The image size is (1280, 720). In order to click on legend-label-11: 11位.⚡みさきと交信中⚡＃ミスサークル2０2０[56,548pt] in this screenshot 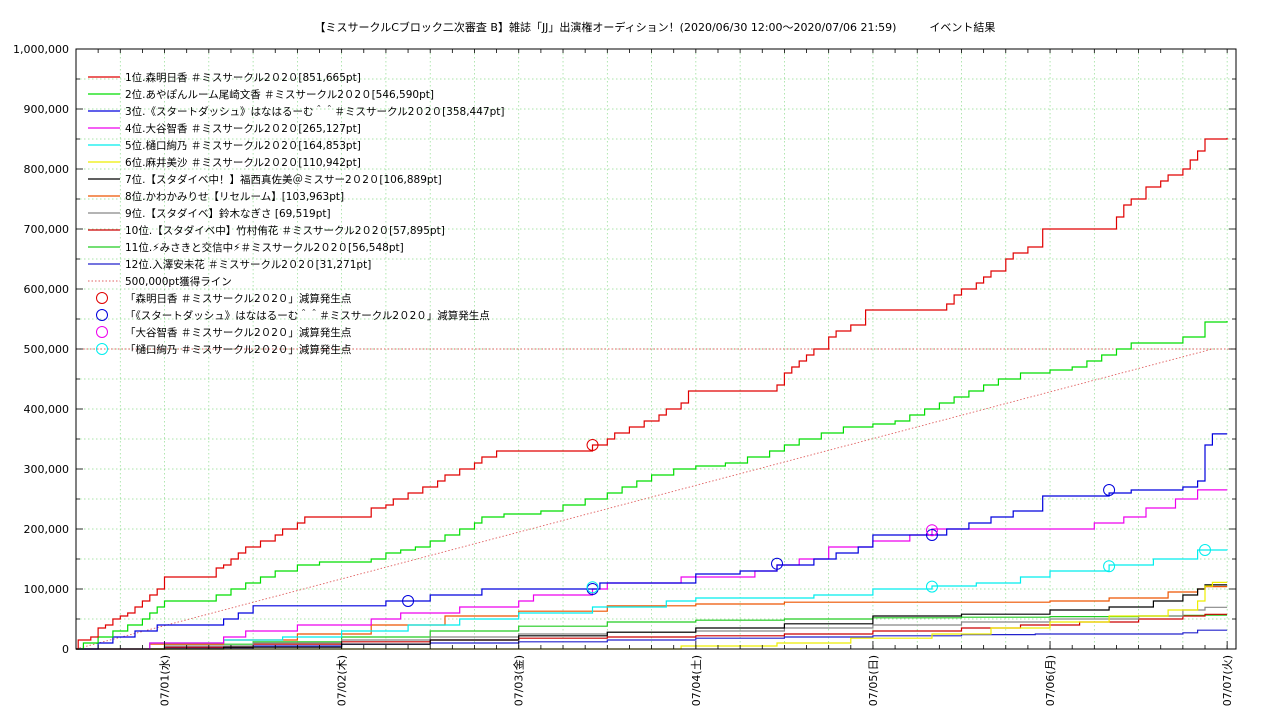, I will do `click(264, 247)`.